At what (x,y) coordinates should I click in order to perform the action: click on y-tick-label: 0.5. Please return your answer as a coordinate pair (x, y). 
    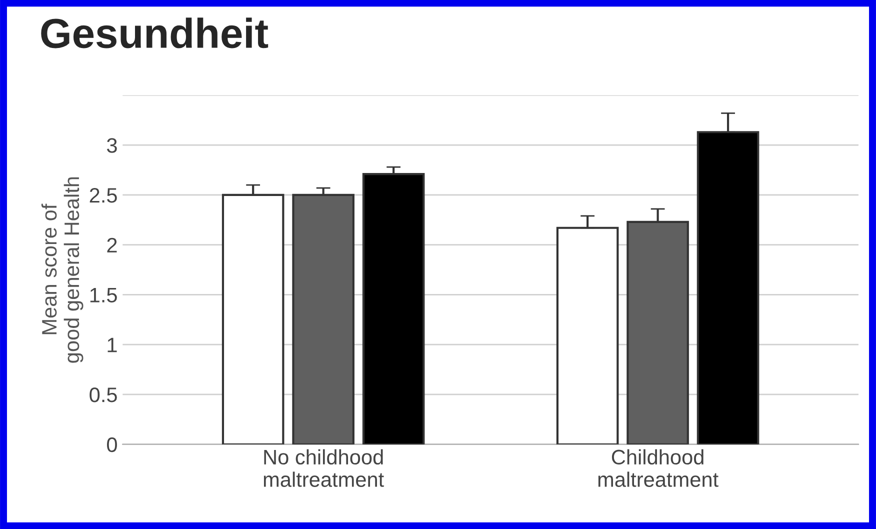
    Looking at the image, I should click on (103, 394).